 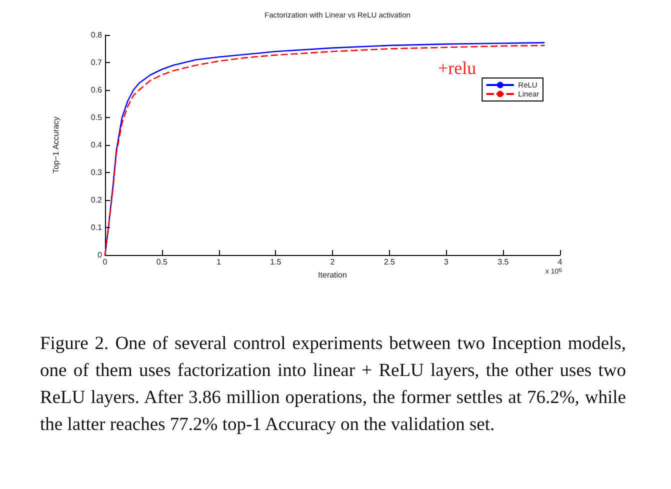 I want to click on x-tick-label: 2.5, so click(x=390, y=262).